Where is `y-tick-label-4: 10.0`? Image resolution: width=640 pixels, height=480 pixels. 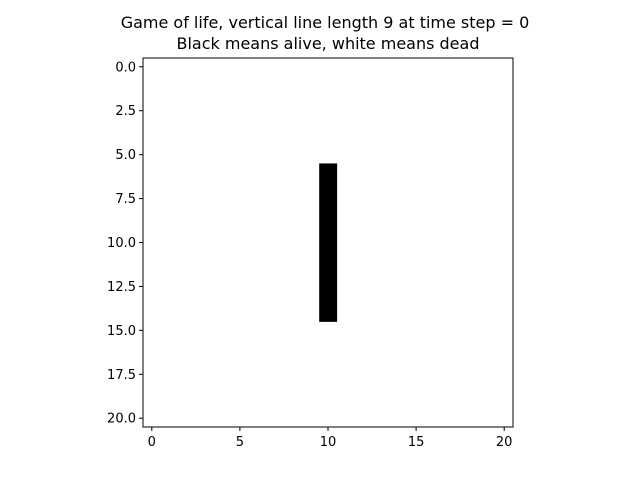 y-tick-label-4: 10.0 is located at coordinates (121, 243).